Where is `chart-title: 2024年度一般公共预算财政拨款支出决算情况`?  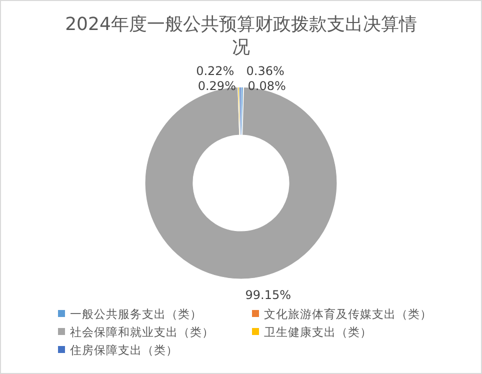
chart-title: 2024年度一般公共预算财政拨款支出决算情况 is located at coordinates (241, 36).